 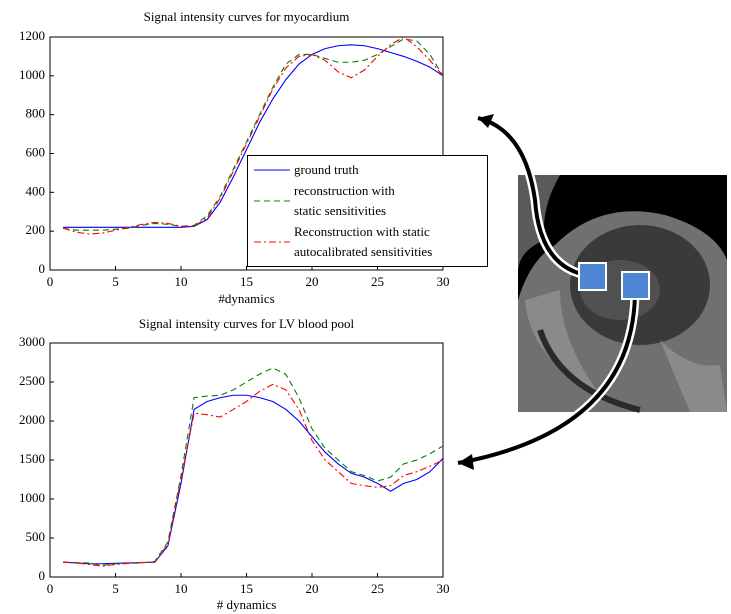 I want to click on y-tick-label: 2500, so click(x=32, y=380).